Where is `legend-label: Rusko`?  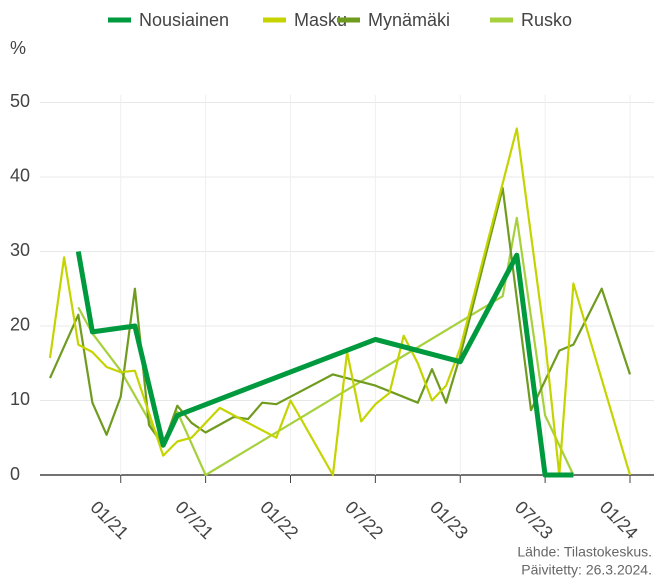
legend-label: Rusko is located at coordinates (546, 20).